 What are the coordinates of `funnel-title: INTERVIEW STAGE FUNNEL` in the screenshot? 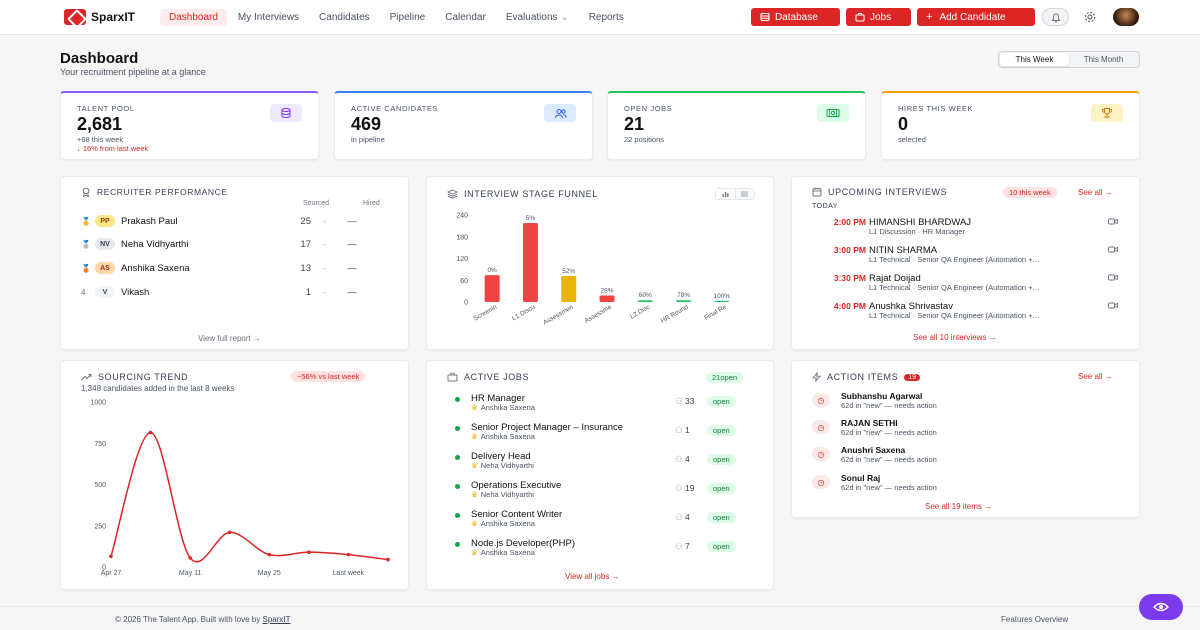 It's located at (522, 194).